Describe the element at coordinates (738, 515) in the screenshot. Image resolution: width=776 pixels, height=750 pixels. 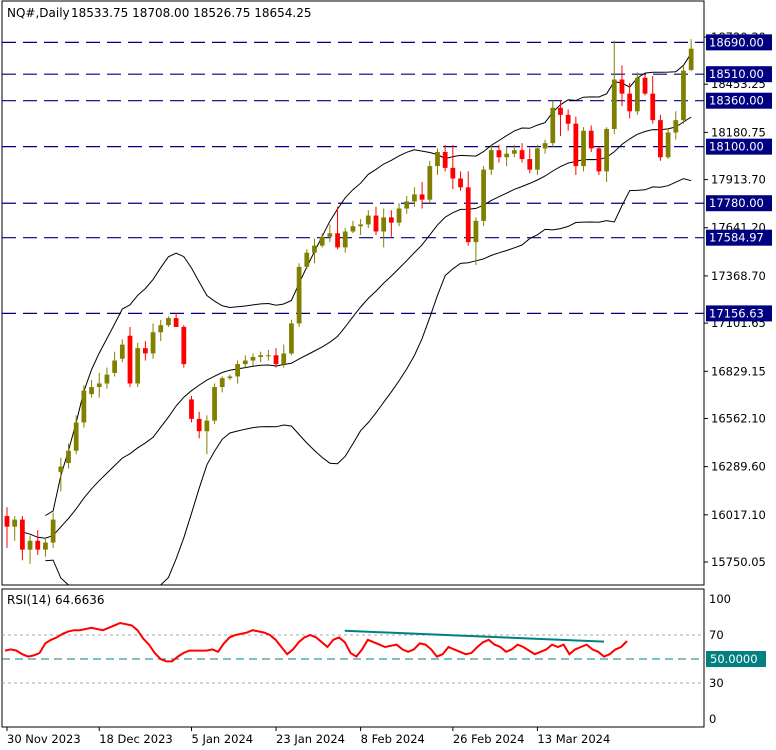
I see `price-tick-label: 16017.10` at that location.